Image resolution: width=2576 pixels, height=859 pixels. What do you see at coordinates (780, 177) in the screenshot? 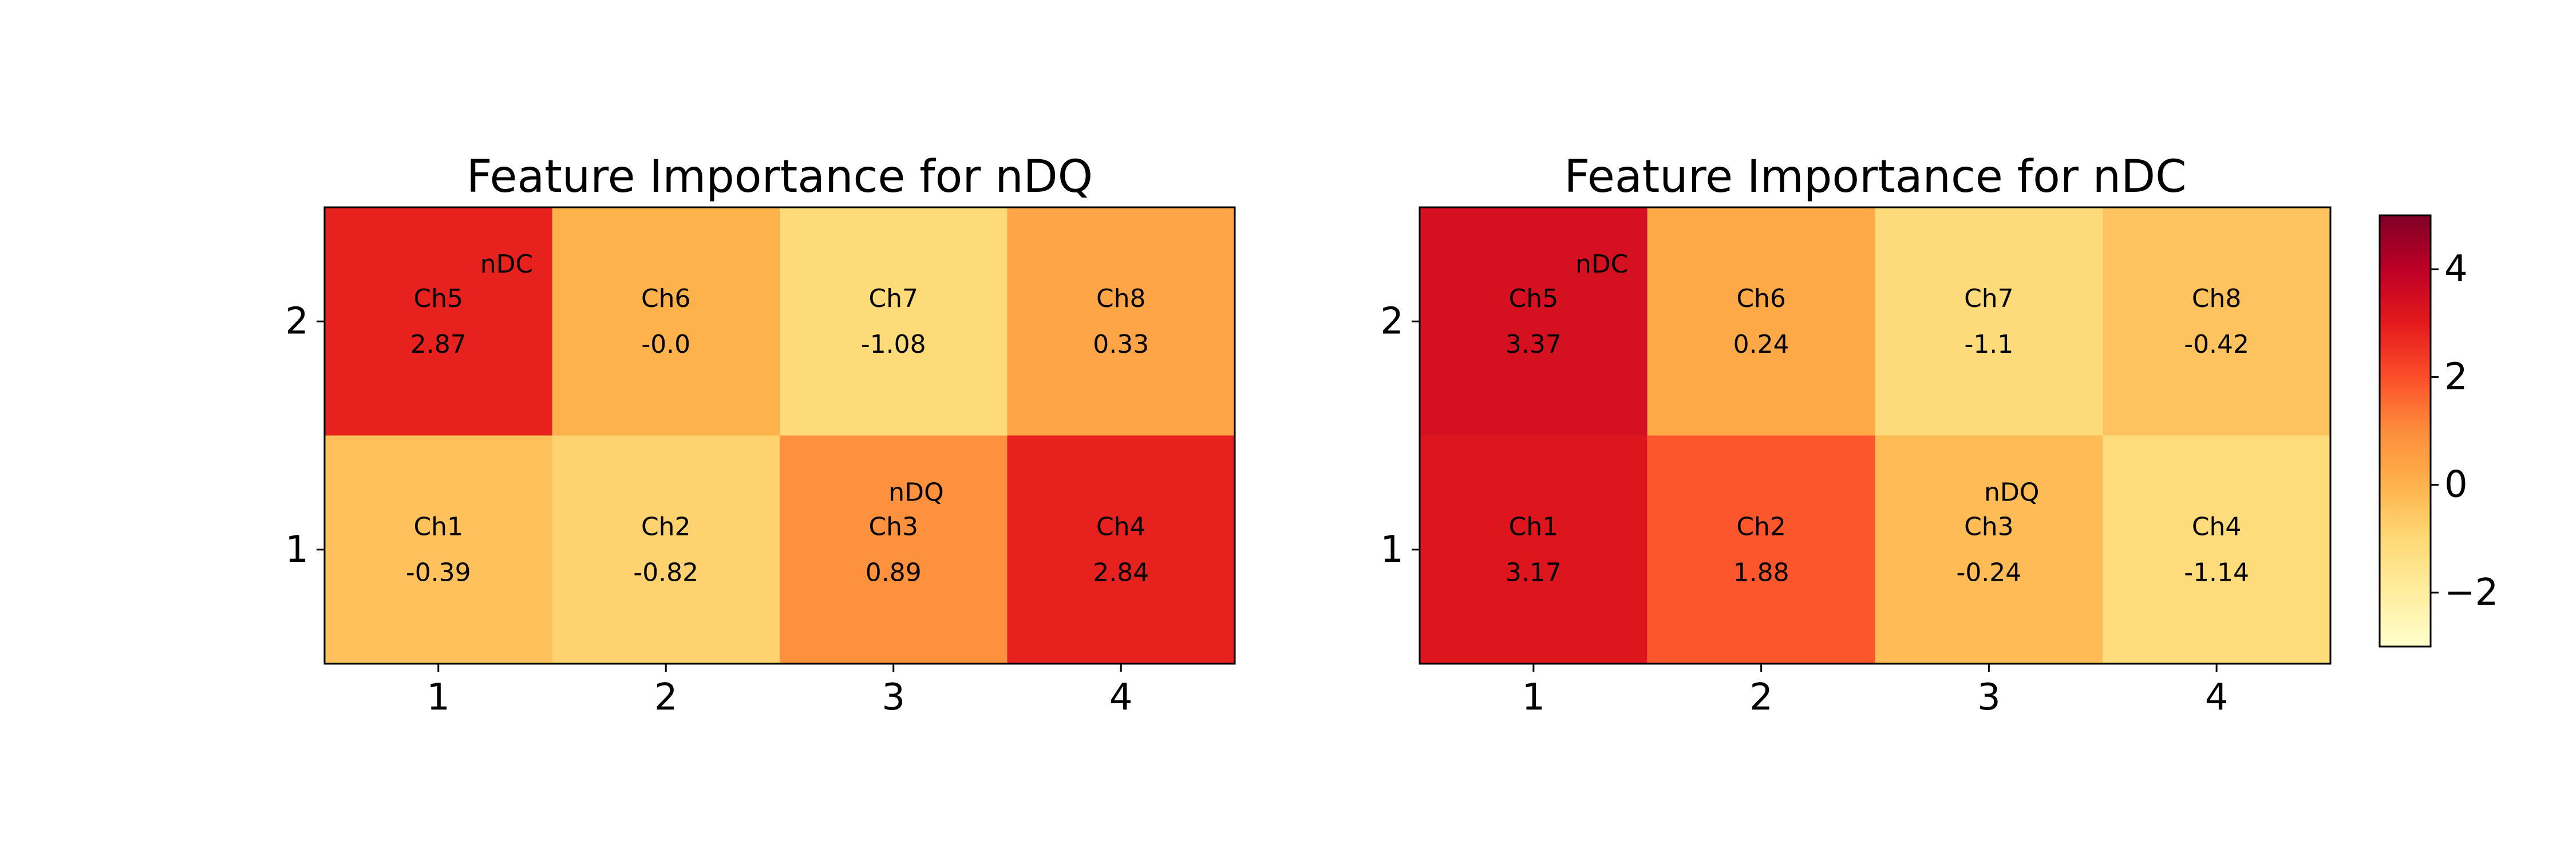
I see `chart-title: Feature Importance for nDQ` at bounding box center [780, 177].